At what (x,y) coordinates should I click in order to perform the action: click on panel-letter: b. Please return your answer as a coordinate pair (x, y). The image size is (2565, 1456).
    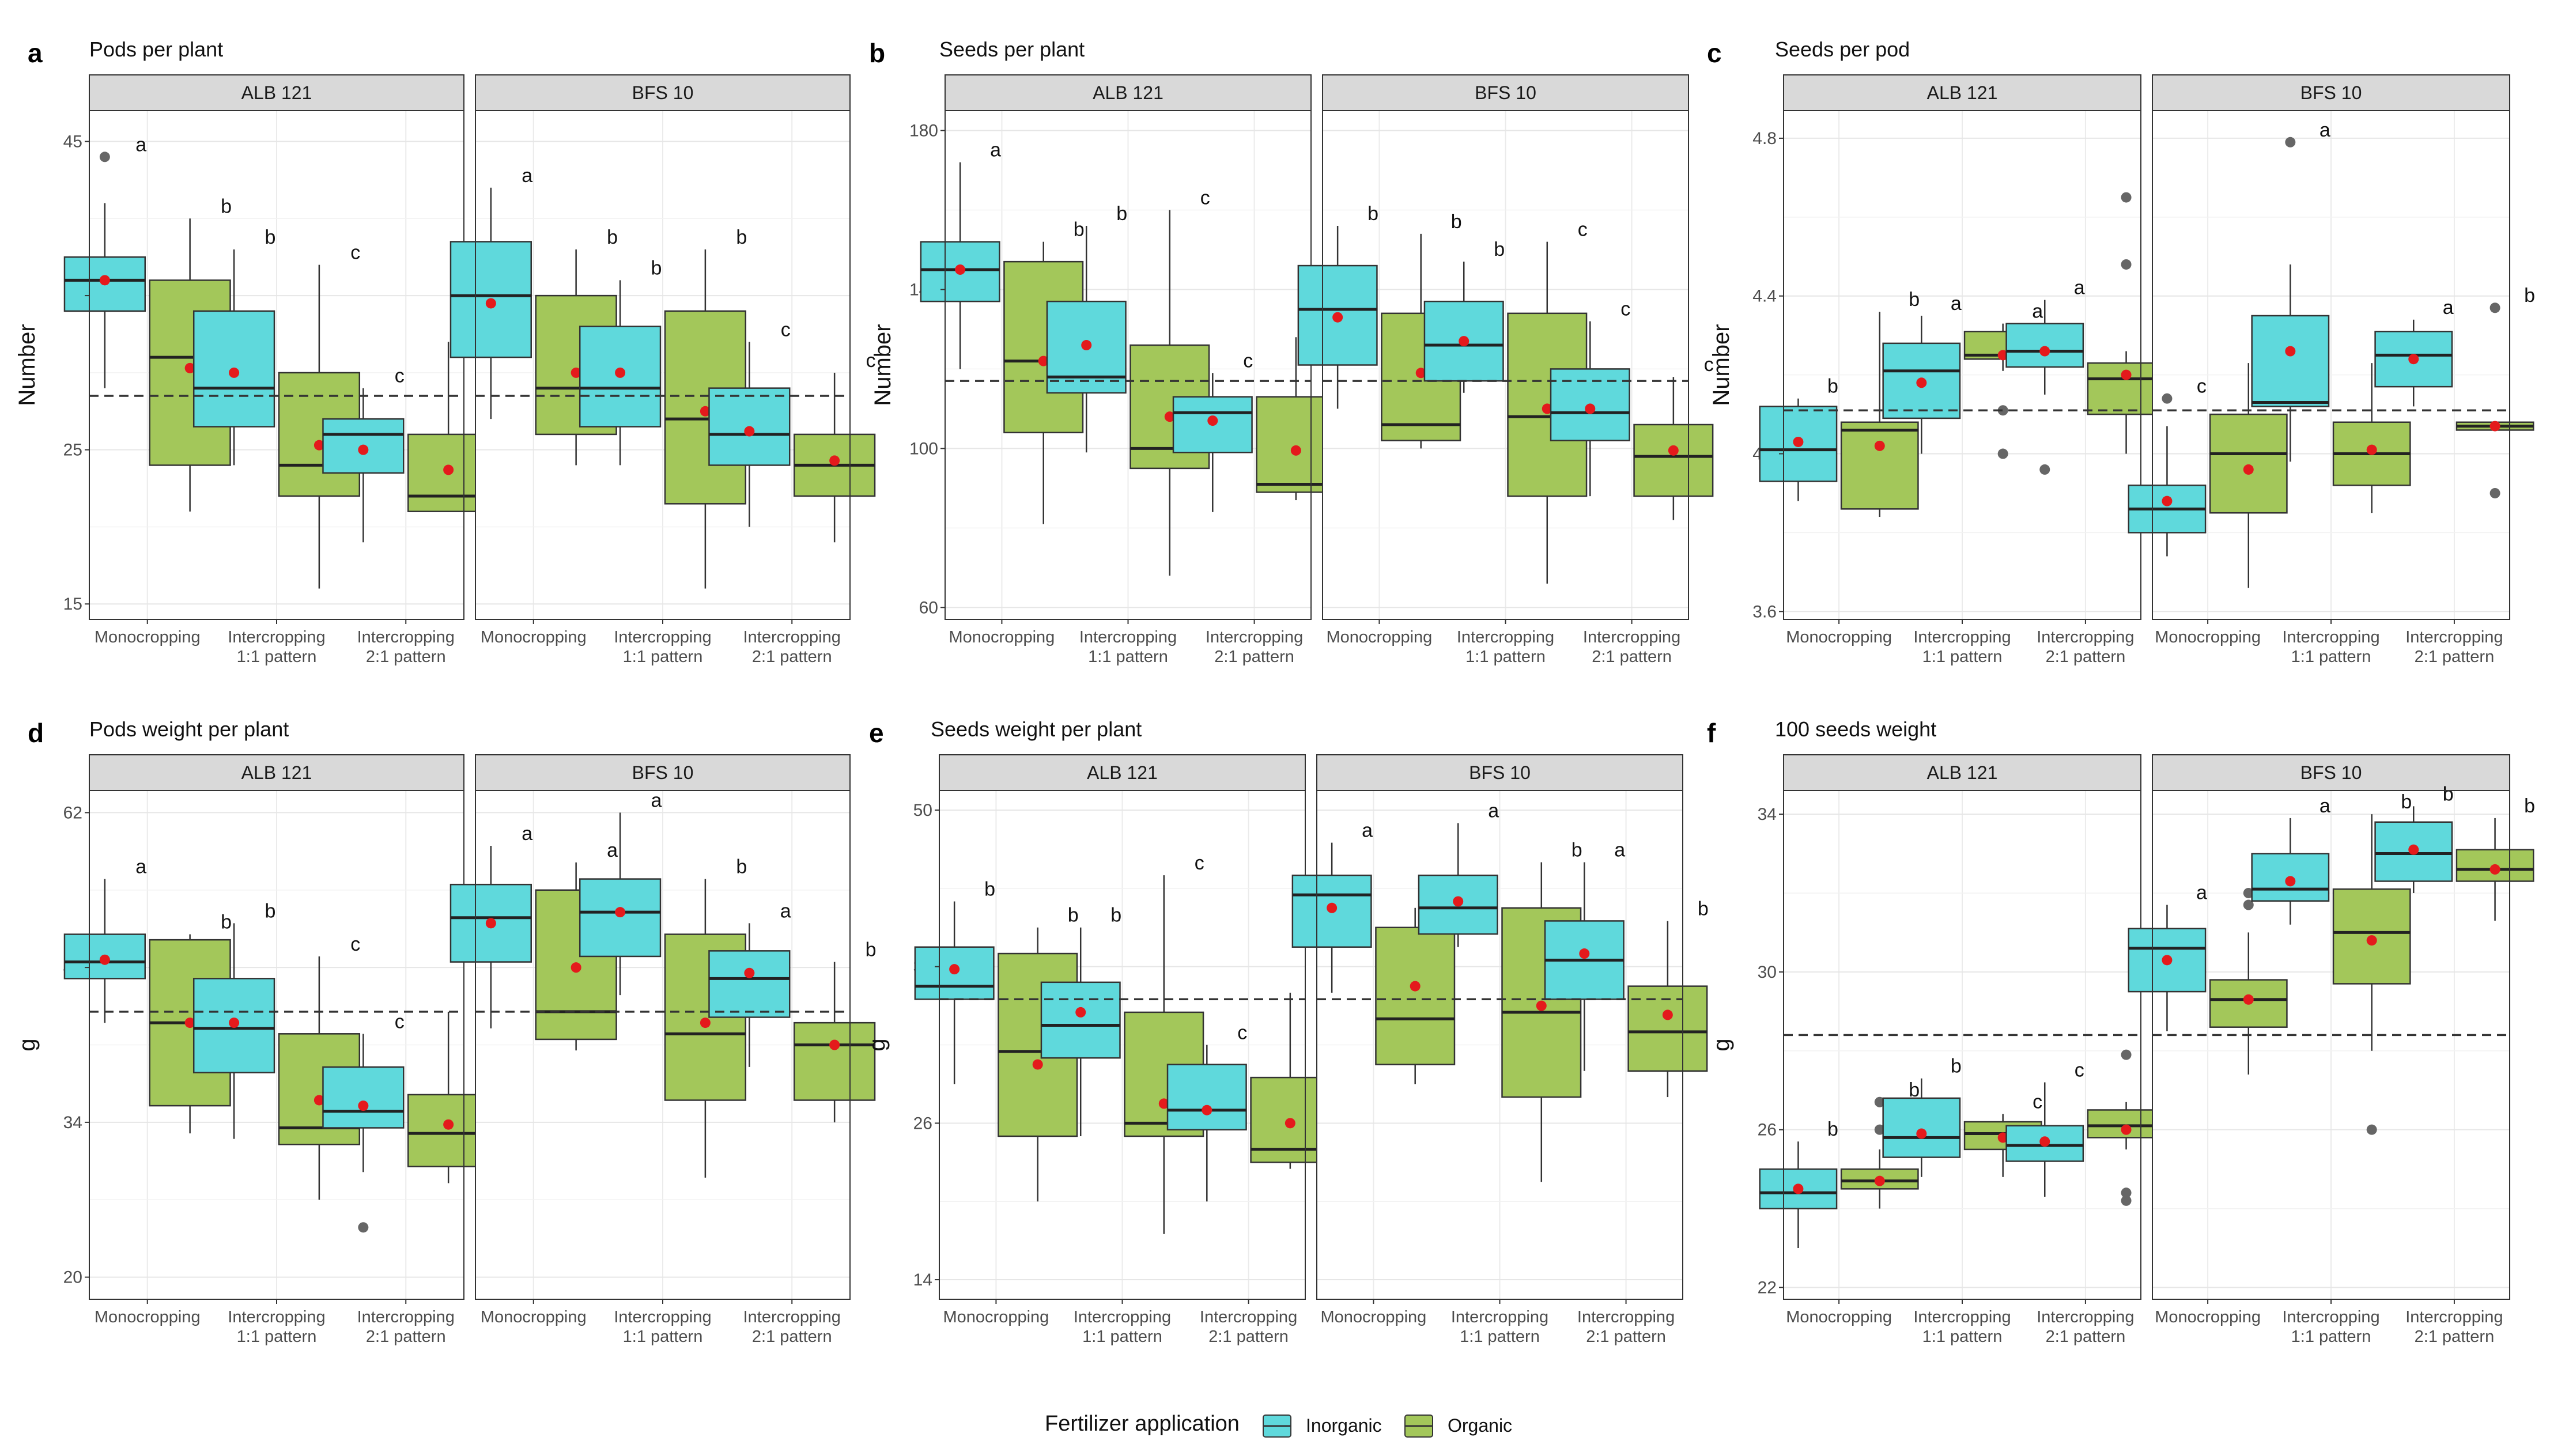
    Looking at the image, I should click on (877, 53).